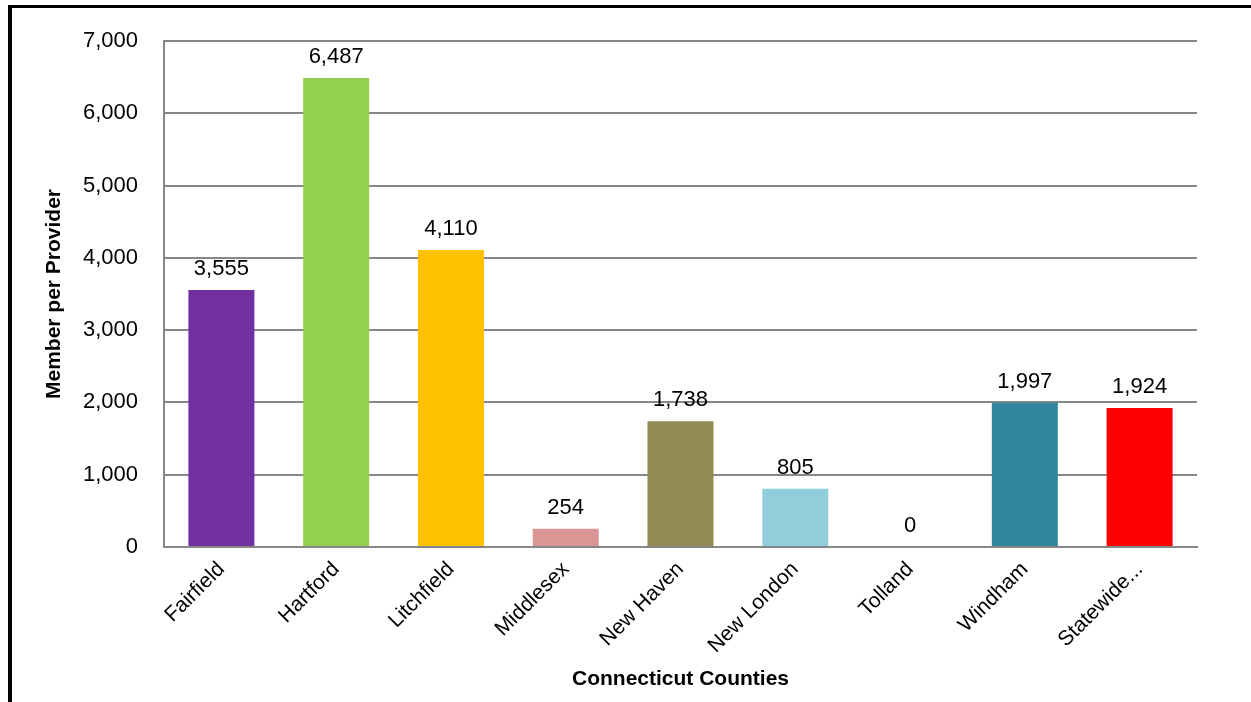  What do you see at coordinates (110, 329) in the screenshot?
I see `y-tick-label: 3,000` at bounding box center [110, 329].